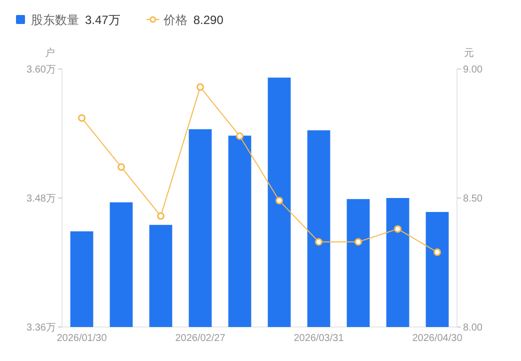 The height and width of the screenshot is (361, 521). What do you see at coordinates (55, 20) in the screenshot?
I see `legend-label: 股东数量` at bounding box center [55, 20].